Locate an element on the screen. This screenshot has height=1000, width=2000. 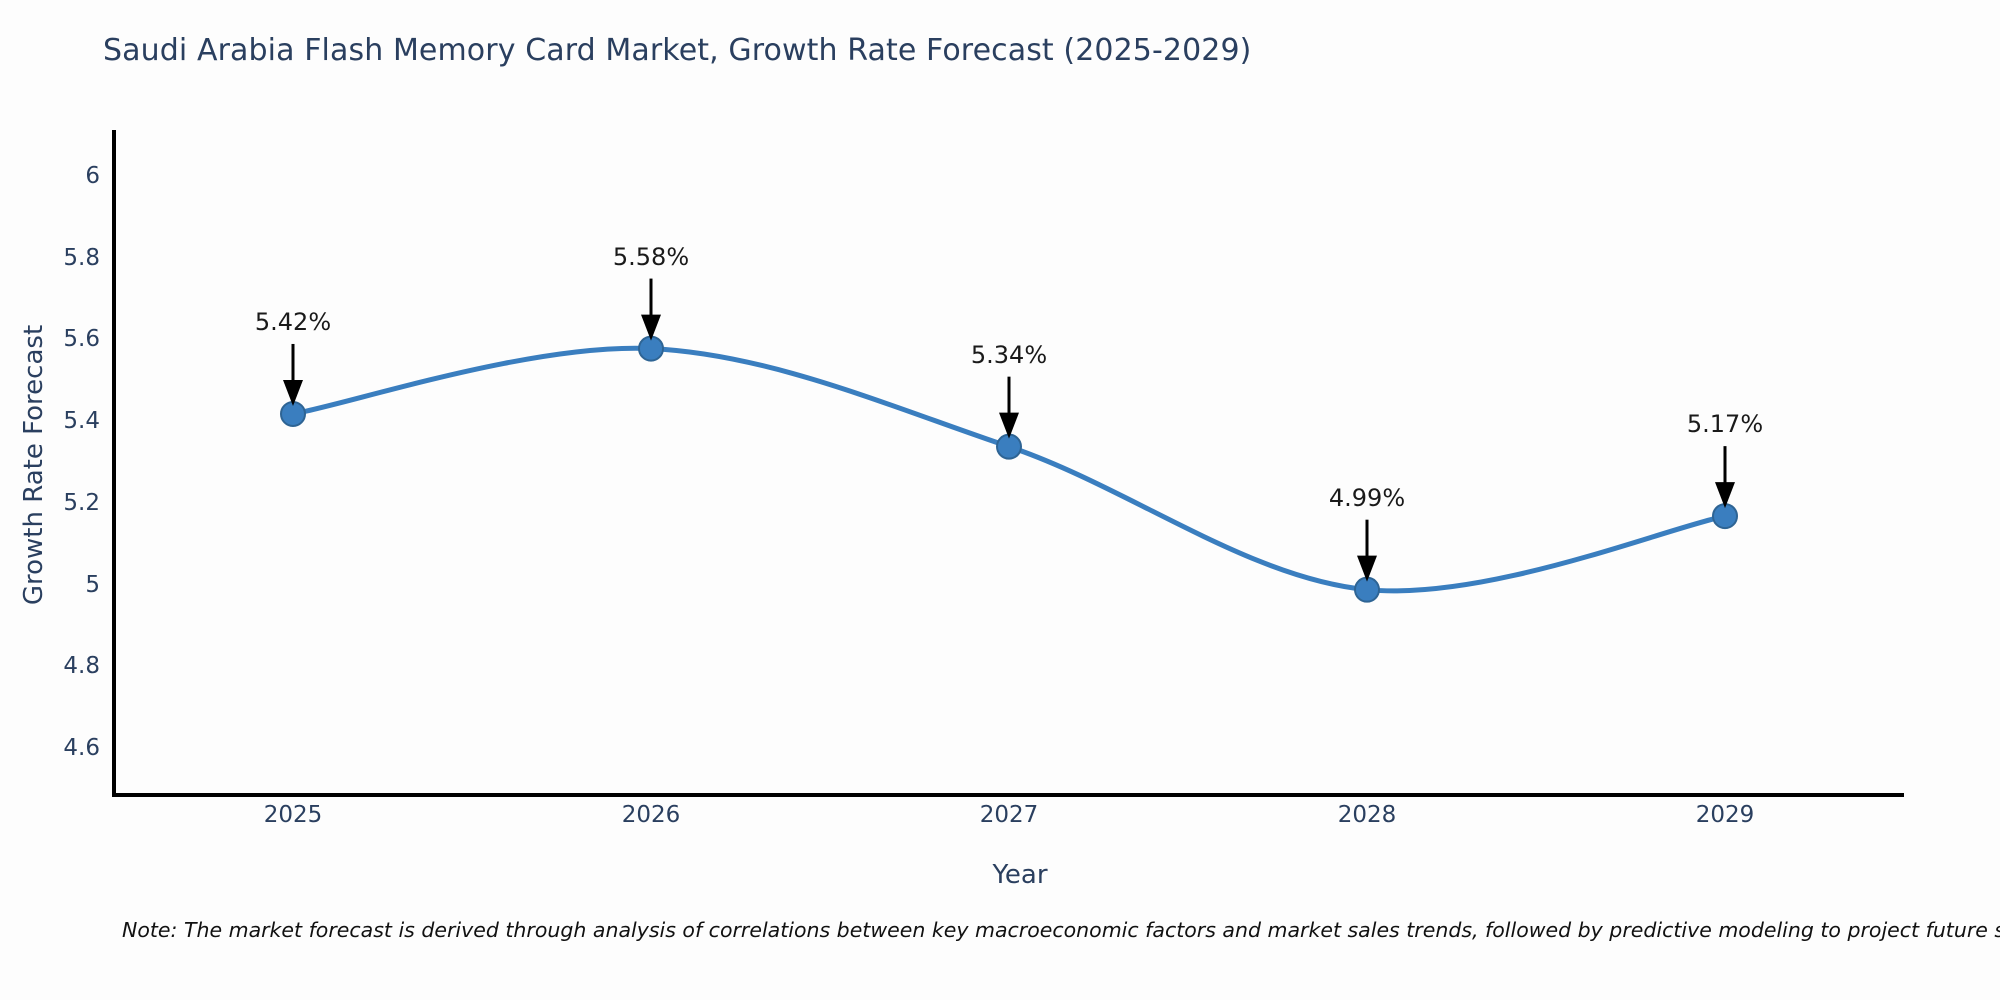
data-point-label: 5.58% is located at coordinates (651, 256).